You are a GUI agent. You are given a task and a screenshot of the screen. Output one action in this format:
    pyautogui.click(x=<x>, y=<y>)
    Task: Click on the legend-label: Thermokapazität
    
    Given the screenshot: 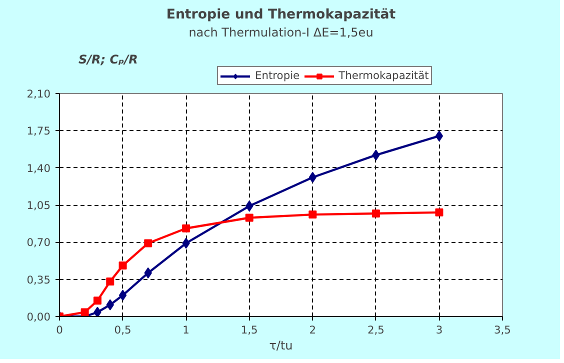 What is the action you would take?
    pyautogui.click(x=383, y=75)
    